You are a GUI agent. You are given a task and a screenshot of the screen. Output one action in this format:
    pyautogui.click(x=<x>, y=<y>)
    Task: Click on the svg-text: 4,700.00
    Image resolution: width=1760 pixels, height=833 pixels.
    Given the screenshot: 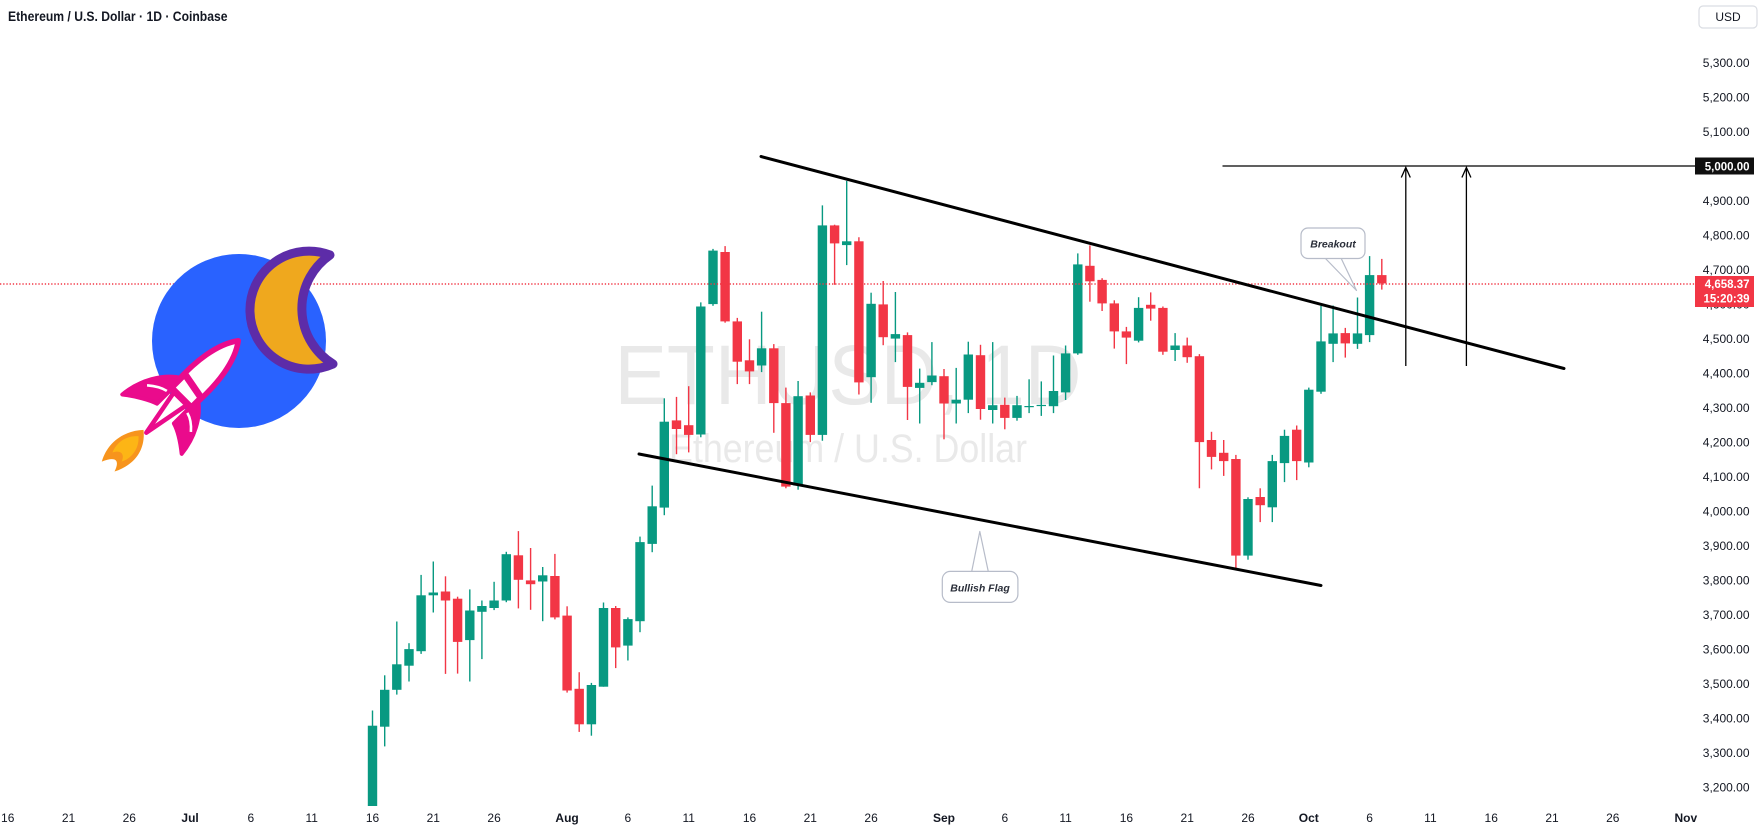 What is the action you would take?
    pyautogui.click(x=1726, y=270)
    